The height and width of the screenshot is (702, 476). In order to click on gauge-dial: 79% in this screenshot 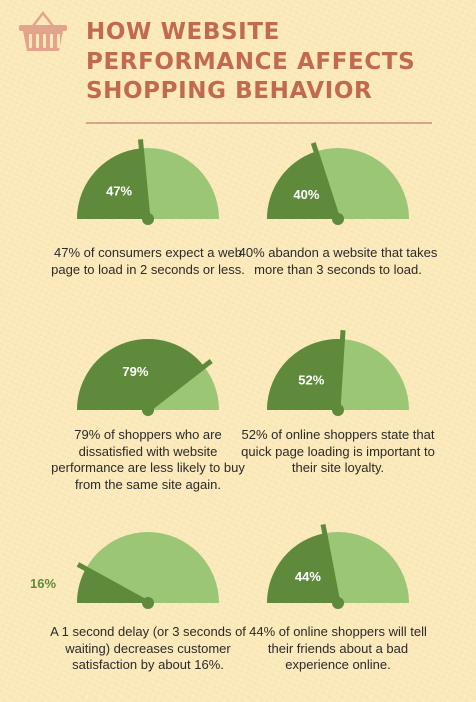, I will do `click(148, 377)`.